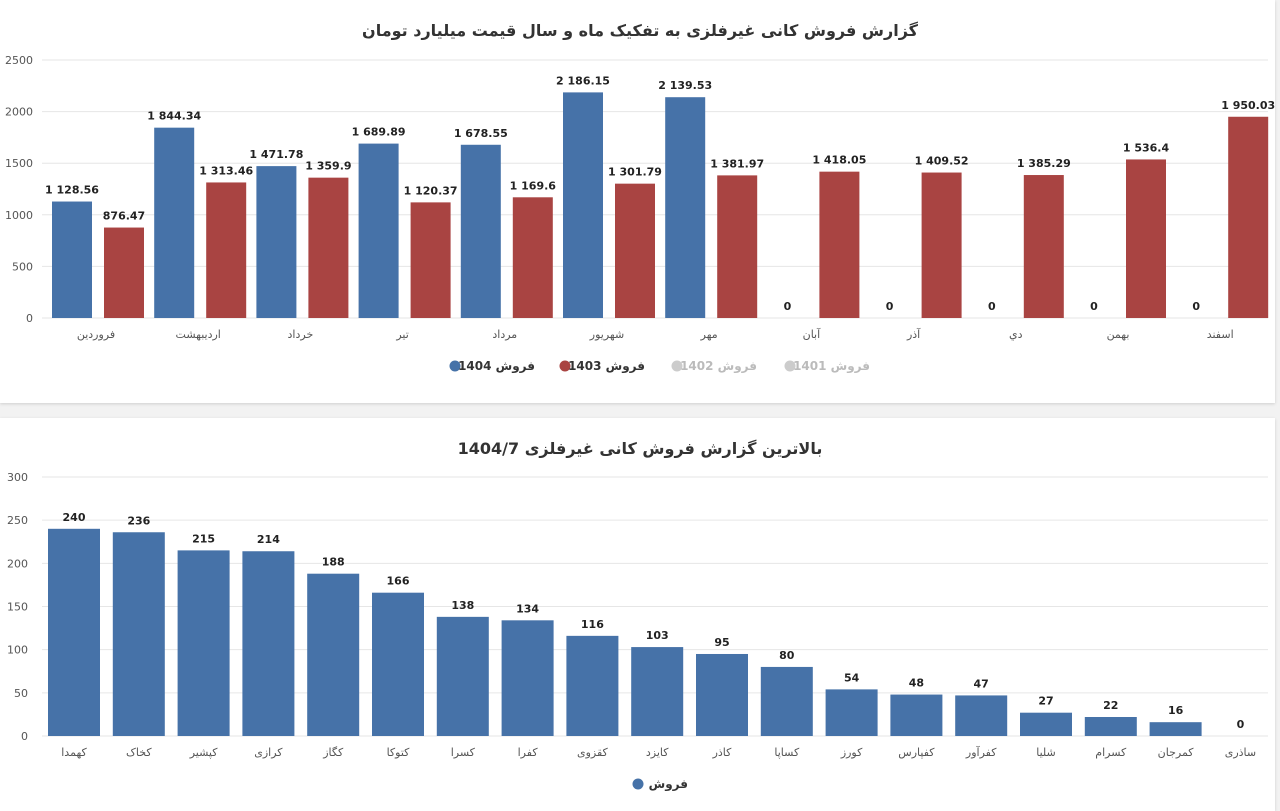  Describe the element at coordinates (19, 60) in the screenshot. I see `y-tick-label: 2500` at that location.